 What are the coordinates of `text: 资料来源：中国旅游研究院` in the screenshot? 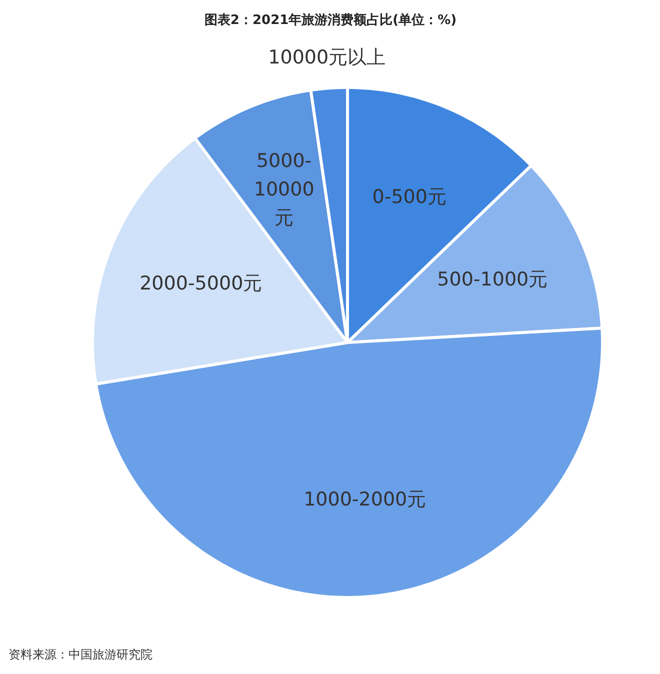 It's located at (80, 655).